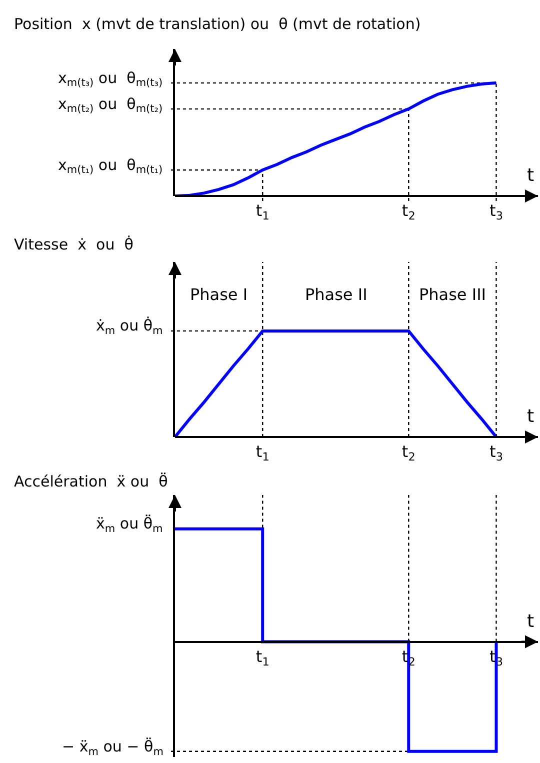 The image size is (540, 763). What do you see at coordinates (452, 294) in the screenshot?
I see `text: Phase III` at bounding box center [452, 294].